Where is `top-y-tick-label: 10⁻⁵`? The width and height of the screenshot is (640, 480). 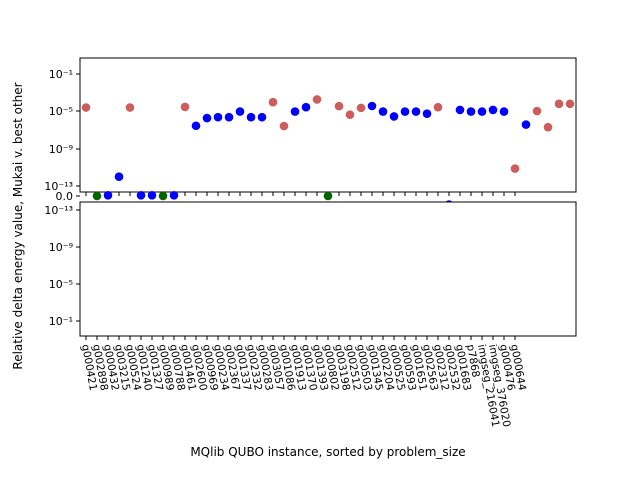 top-y-tick-label: 10⁻⁵ is located at coordinates (61, 111).